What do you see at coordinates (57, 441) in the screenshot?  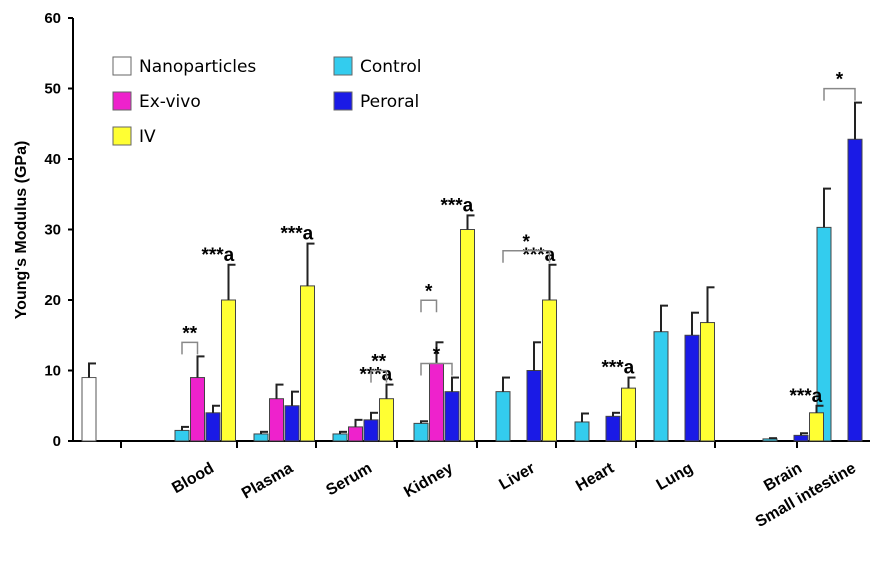 I see `y-tick-label: 0` at bounding box center [57, 441].